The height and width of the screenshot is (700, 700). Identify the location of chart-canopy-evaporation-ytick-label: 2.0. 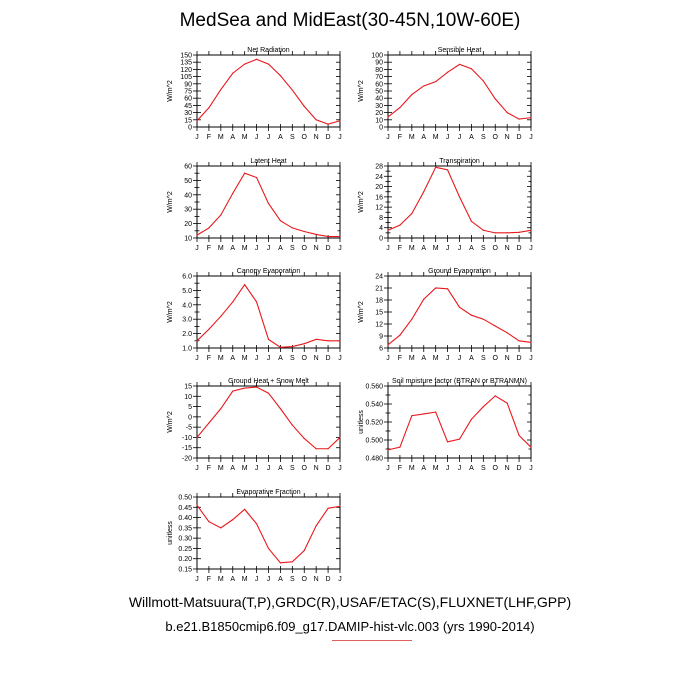
(187, 334).